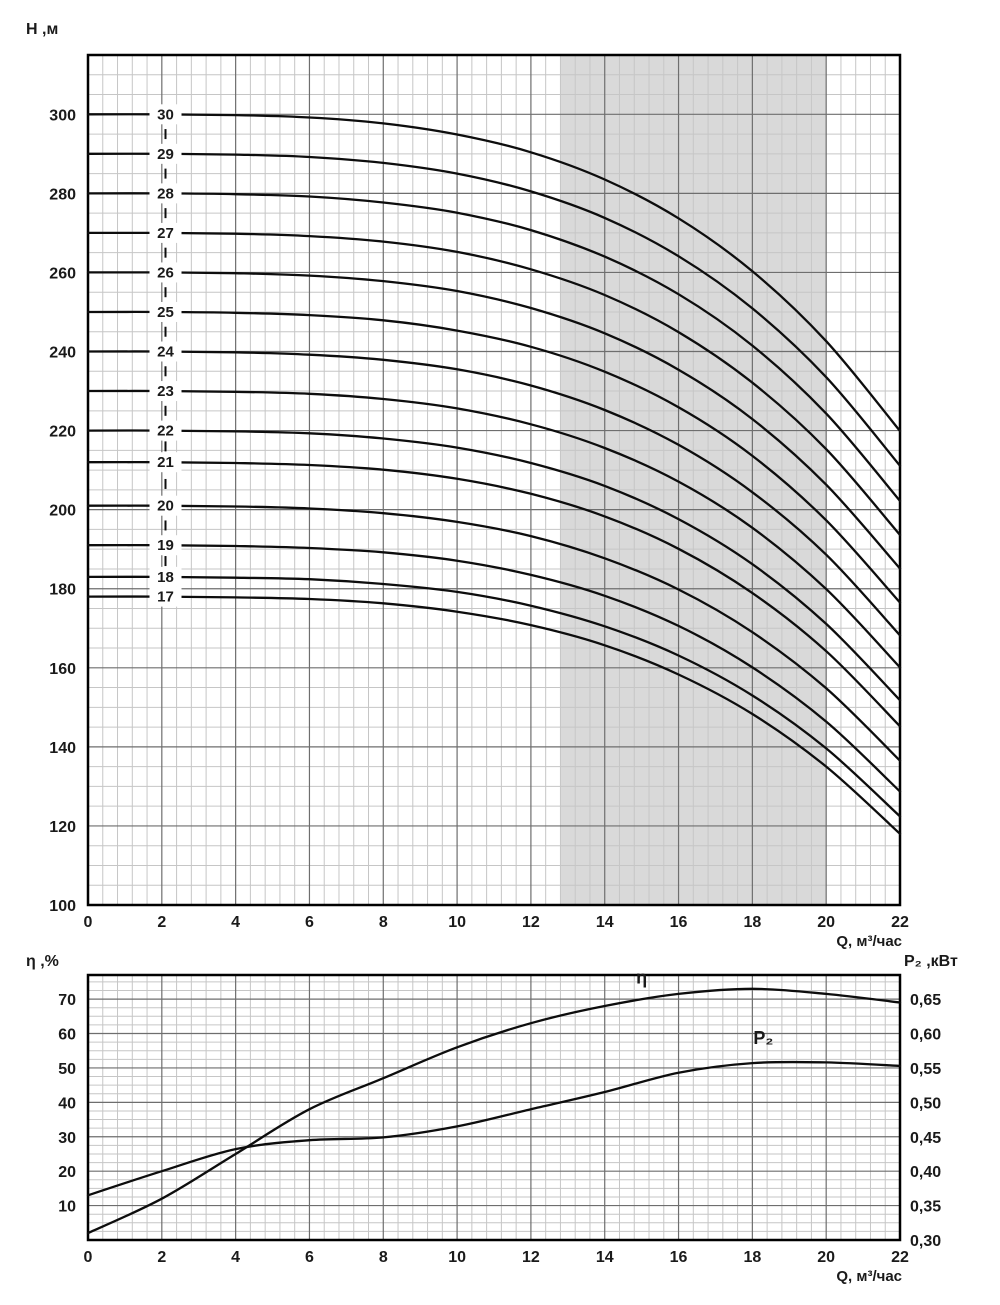 The height and width of the screenshot is (1305, 1000). What do you see at coordinates (62, 194) in the screenshot?
I see `y-tick-label: 280` at bounding box center [62, 194].